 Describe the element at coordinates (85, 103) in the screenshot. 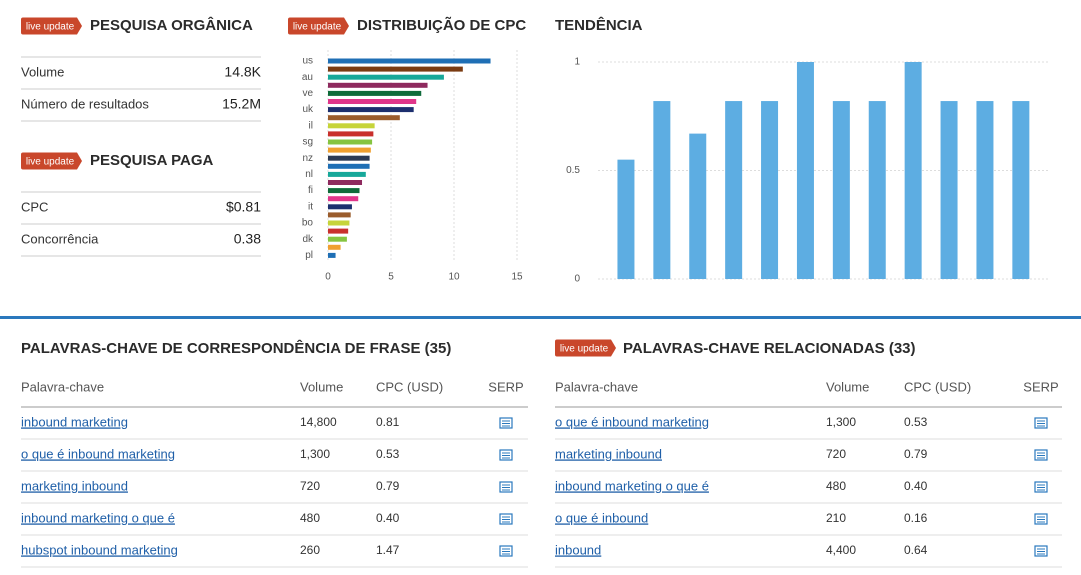

I see `stat-label: Número de resultados` at that location.